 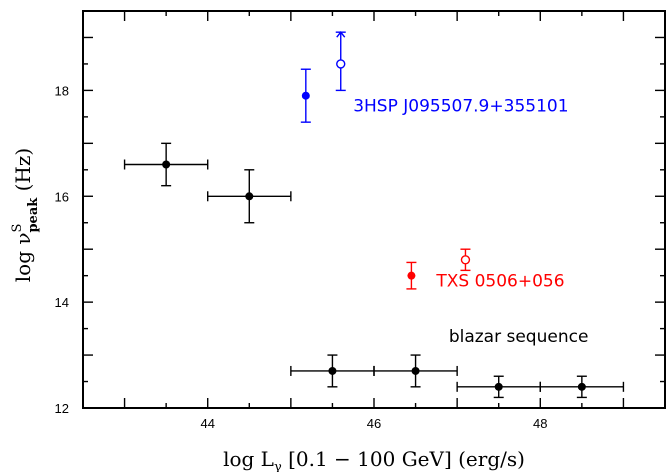 I want to click on y-tick-label: 12, so click(x=62, y=408).